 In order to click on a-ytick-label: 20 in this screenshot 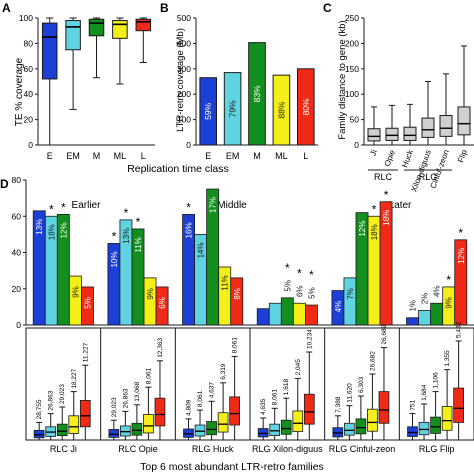, I will do `click(29, 120)`.